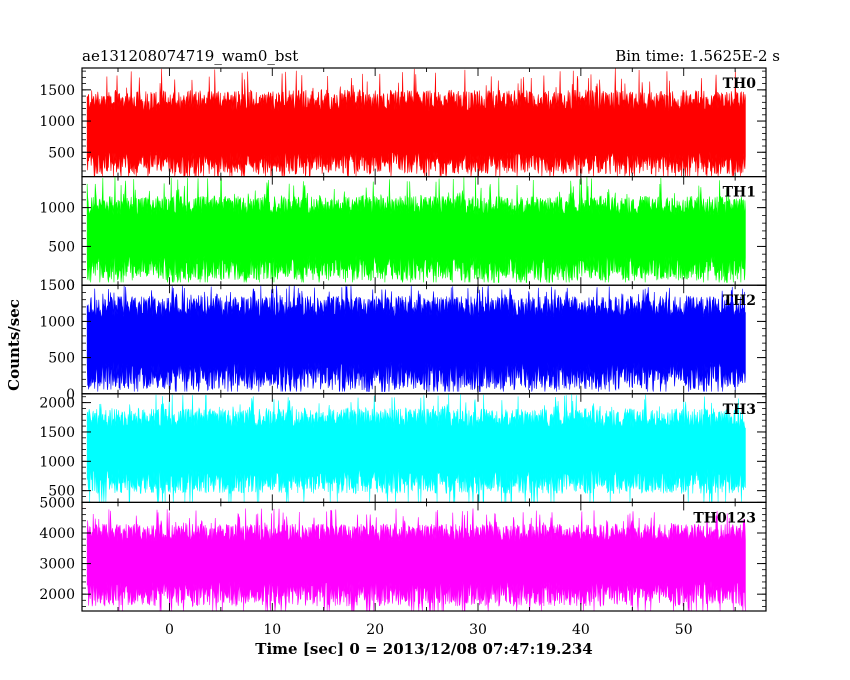  What do you see at coordinates (57, 503) in the screenshot?
I see `y-tick-label: 5000` at bounding box center [57, 503].